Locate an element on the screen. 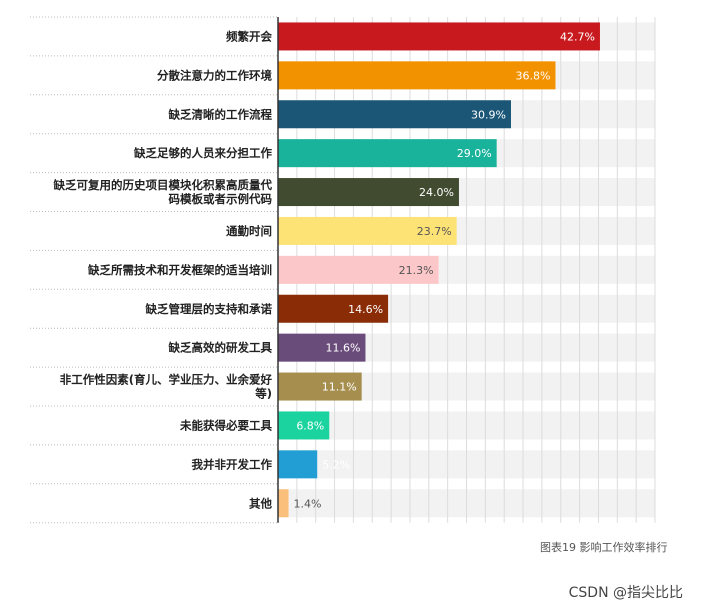 This screenshot has height=611, width=703. category-label: 缺乏可复用的历史项目模块化积累高质量代 is located at coordinates (163, 185).